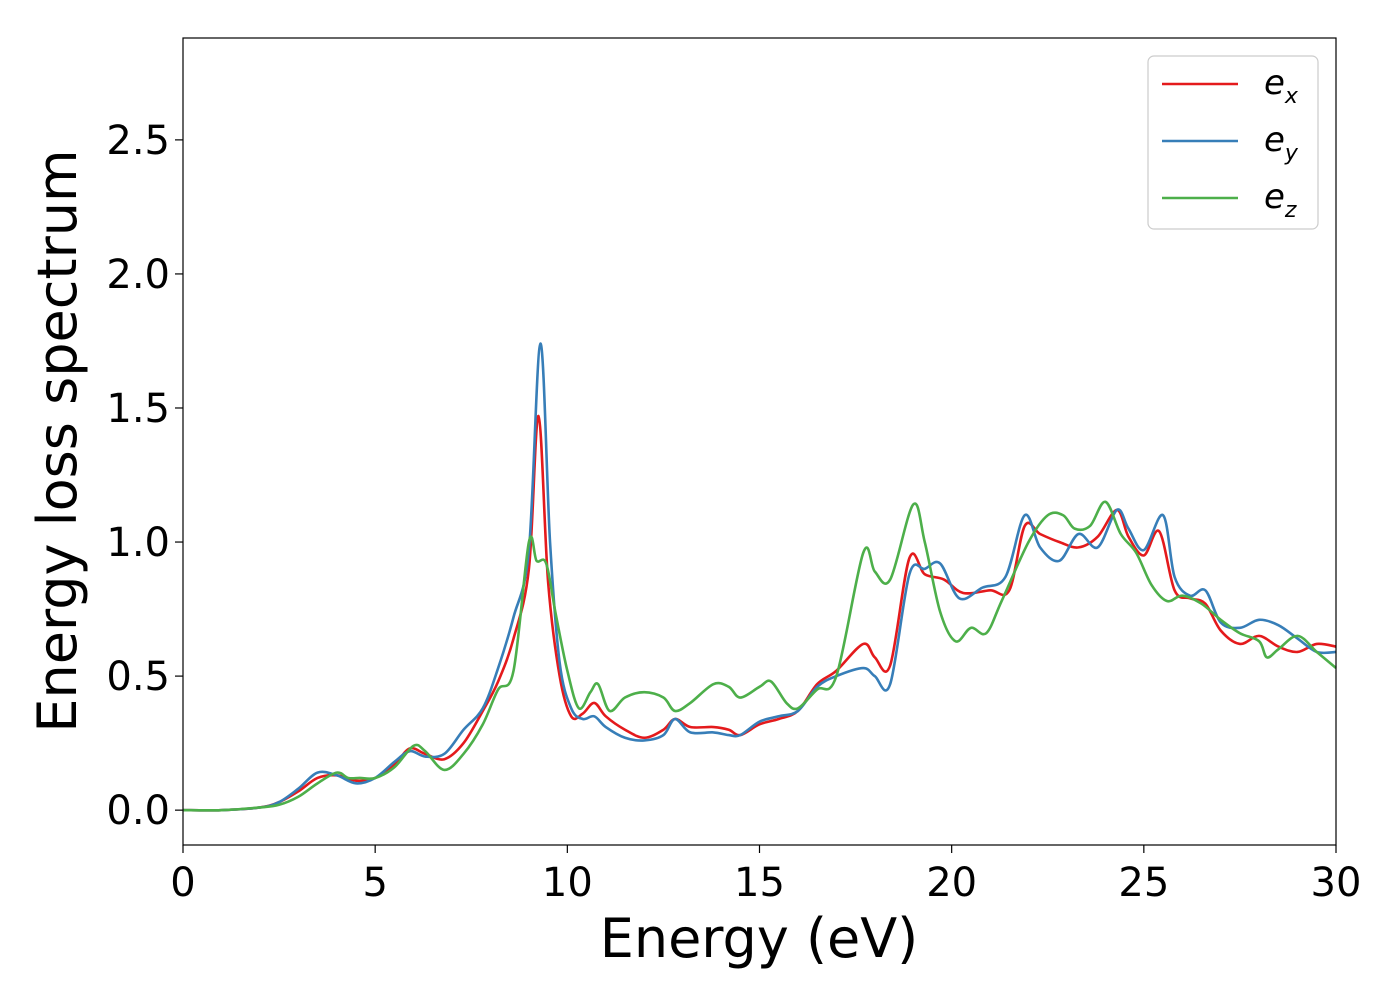  What do you see at coordinates (1281, 143) in the screenshot?
I see `legend-label-y: ey` at bounding box center [1281, 143].